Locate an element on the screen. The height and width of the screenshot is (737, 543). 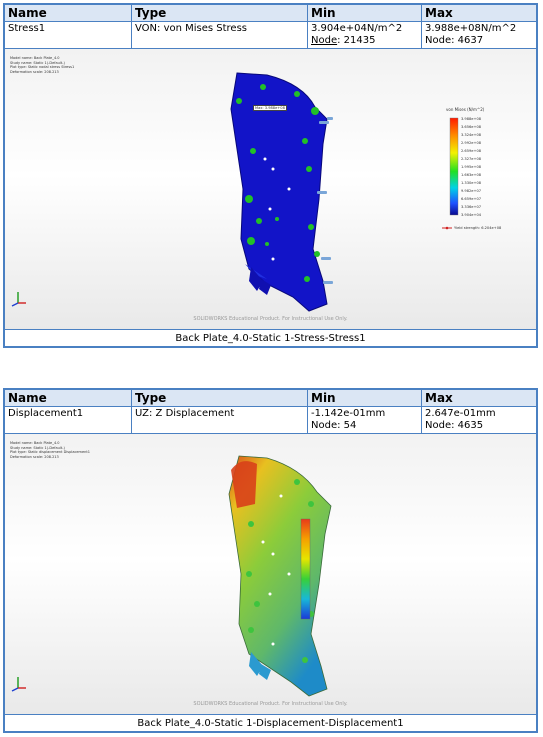
stress-hotspots is located at coordinates (278, 183).